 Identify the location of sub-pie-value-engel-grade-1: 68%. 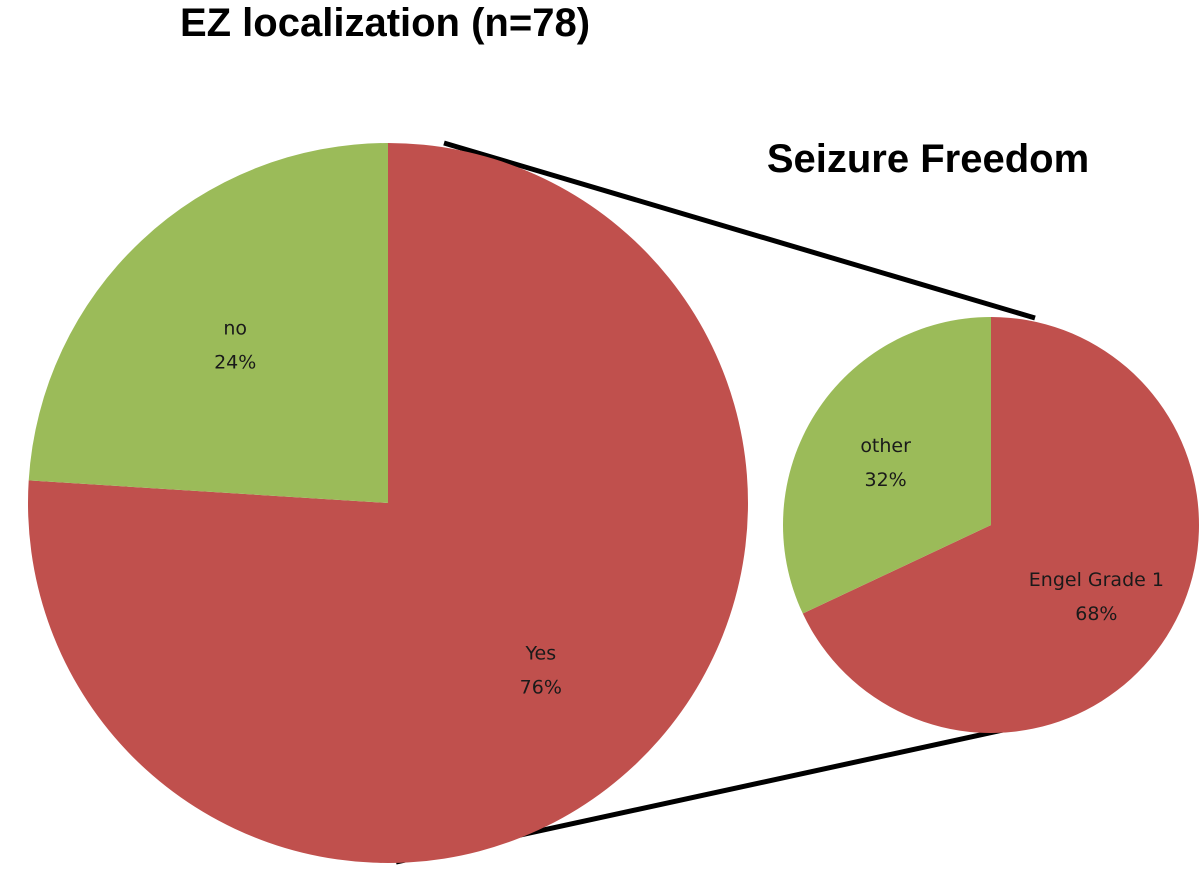
(1096, 614).